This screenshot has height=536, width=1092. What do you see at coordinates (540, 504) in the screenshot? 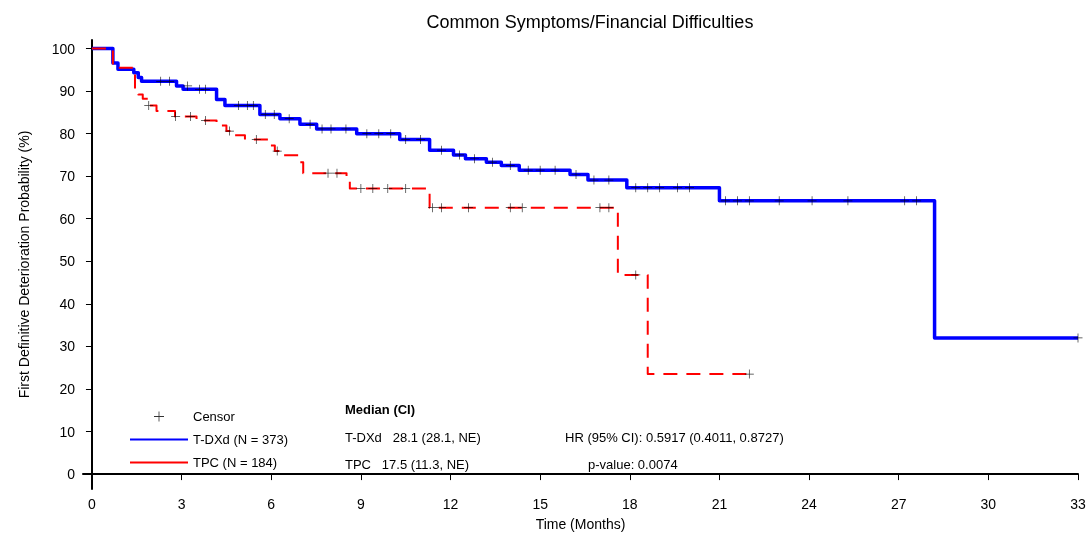
I see `x-tick-label: 15` at bounding box center [540, 504].